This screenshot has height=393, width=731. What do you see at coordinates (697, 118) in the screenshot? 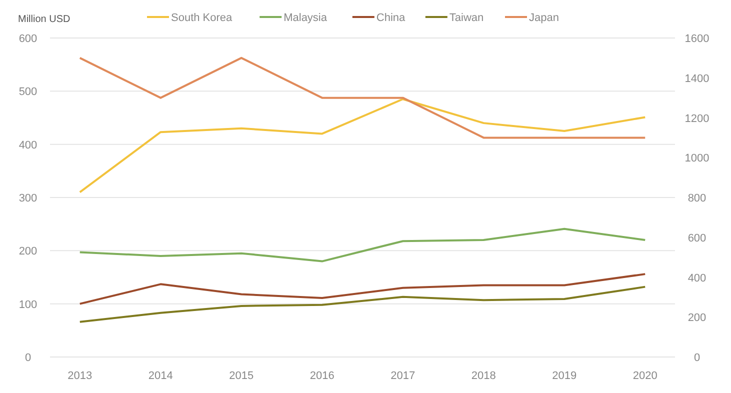
I see `y2-tick-label: 1200` at bounding box center [697, 118].